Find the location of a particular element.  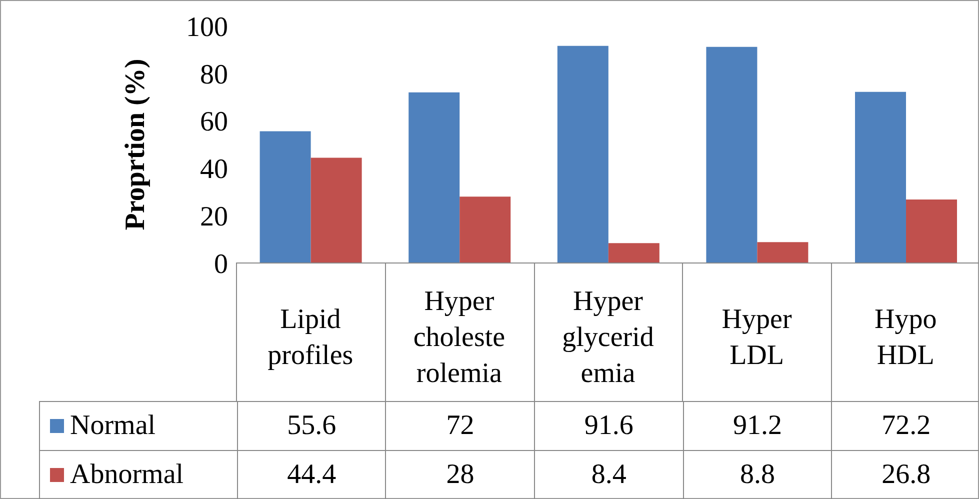

x-tick-label: Hyper choleste rolemia is located at coordinates (459, 337).